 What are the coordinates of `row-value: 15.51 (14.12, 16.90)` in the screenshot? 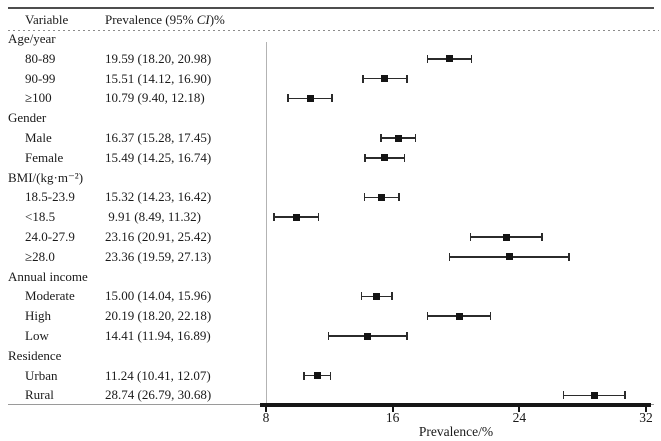 It's located at (158, 78).